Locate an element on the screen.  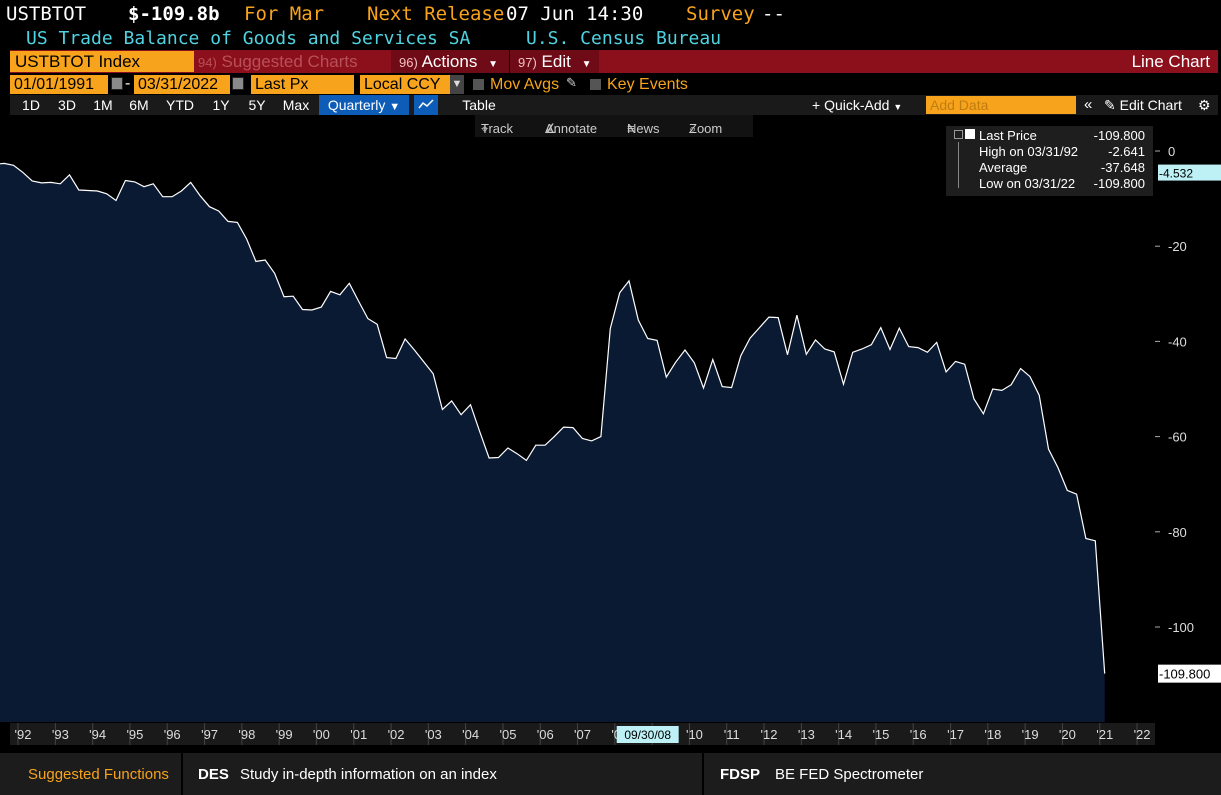
next-release-label: Next Release is located at coordinates (436, 14).